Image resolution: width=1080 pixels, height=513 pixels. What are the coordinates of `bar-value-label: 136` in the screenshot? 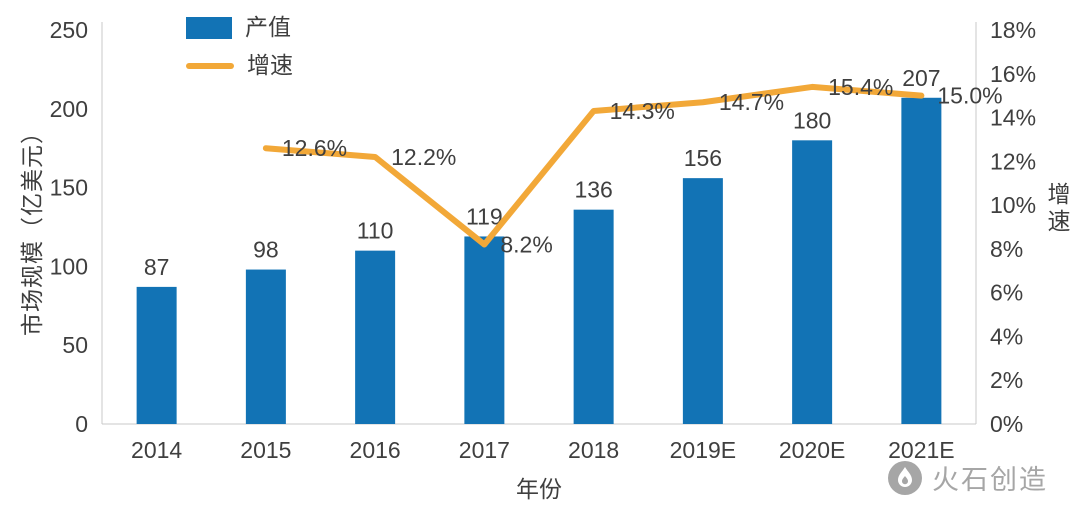 It's located at (593, 190).